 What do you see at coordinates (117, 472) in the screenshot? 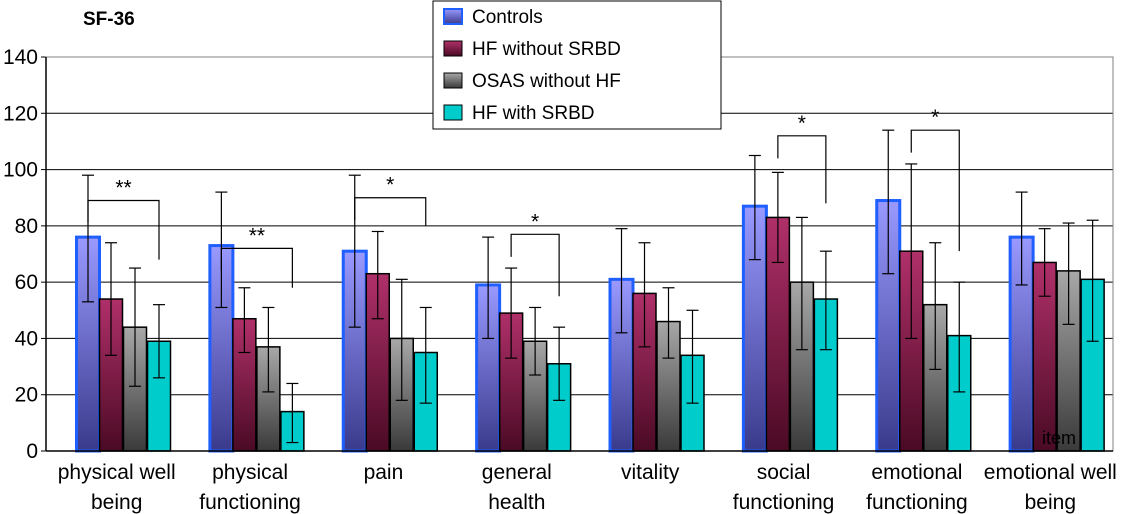
I see `category-label: physical well` at bounding box center [117, 472].